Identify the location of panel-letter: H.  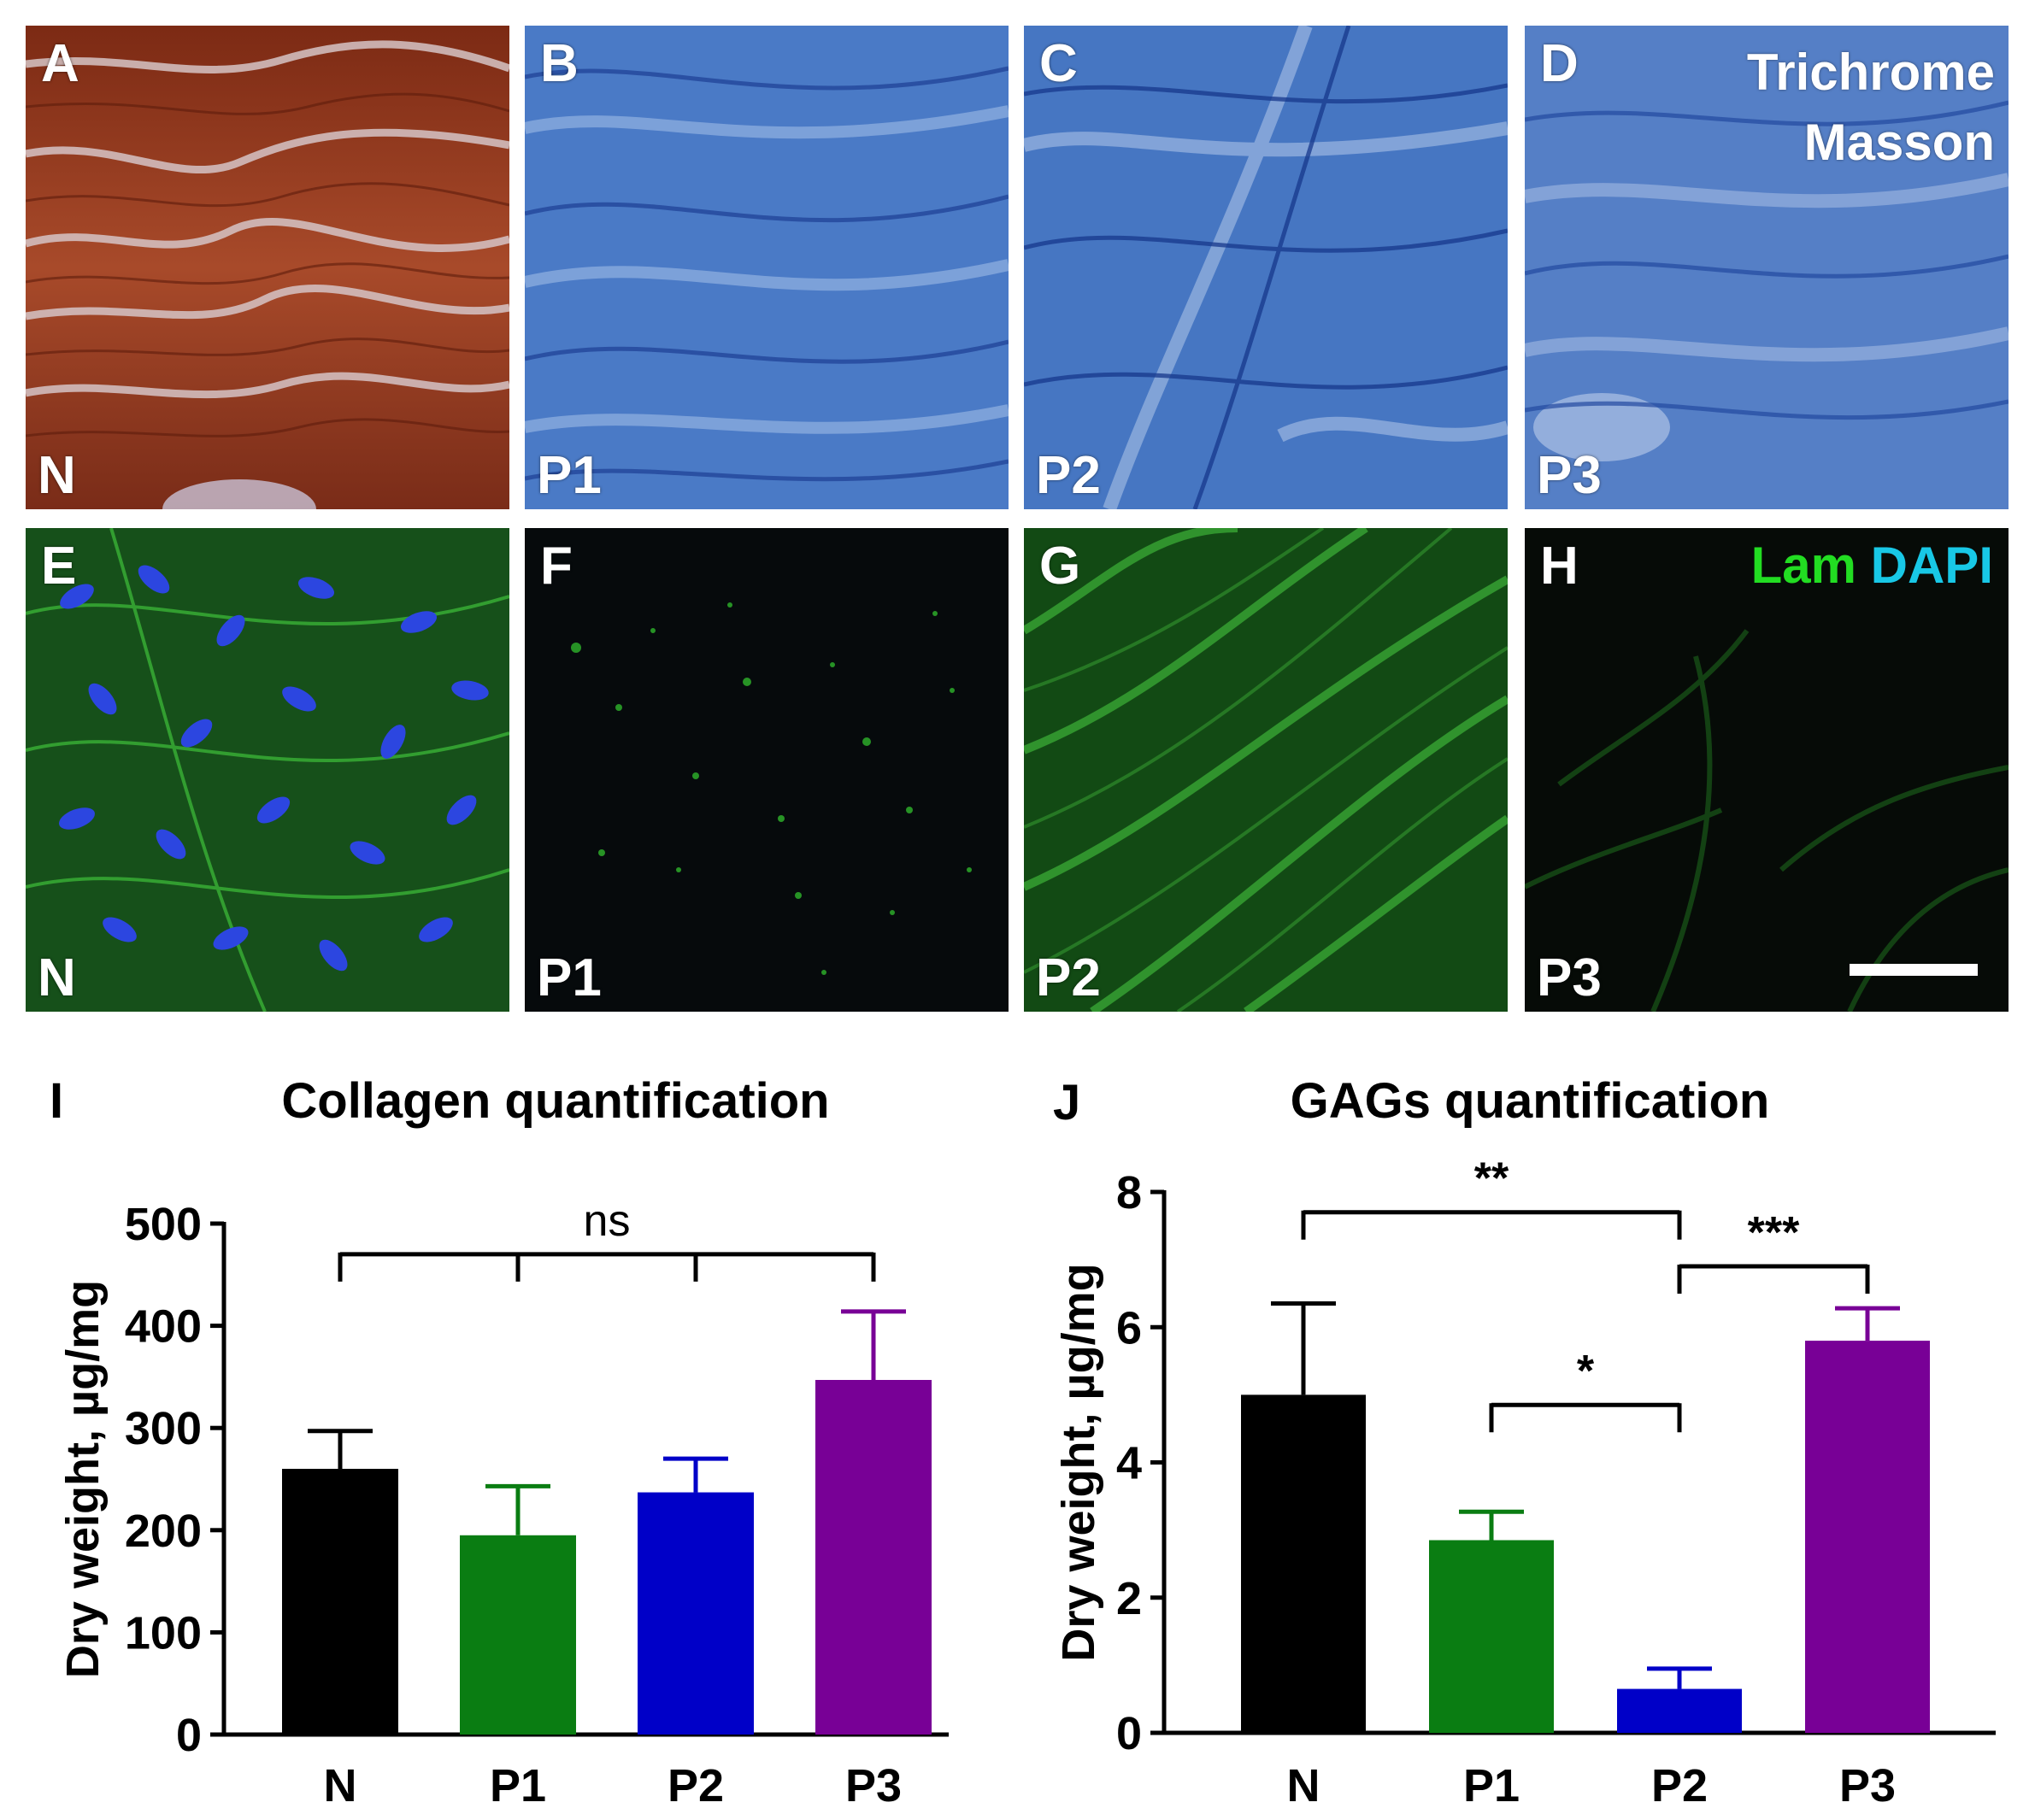
(1559, 566).